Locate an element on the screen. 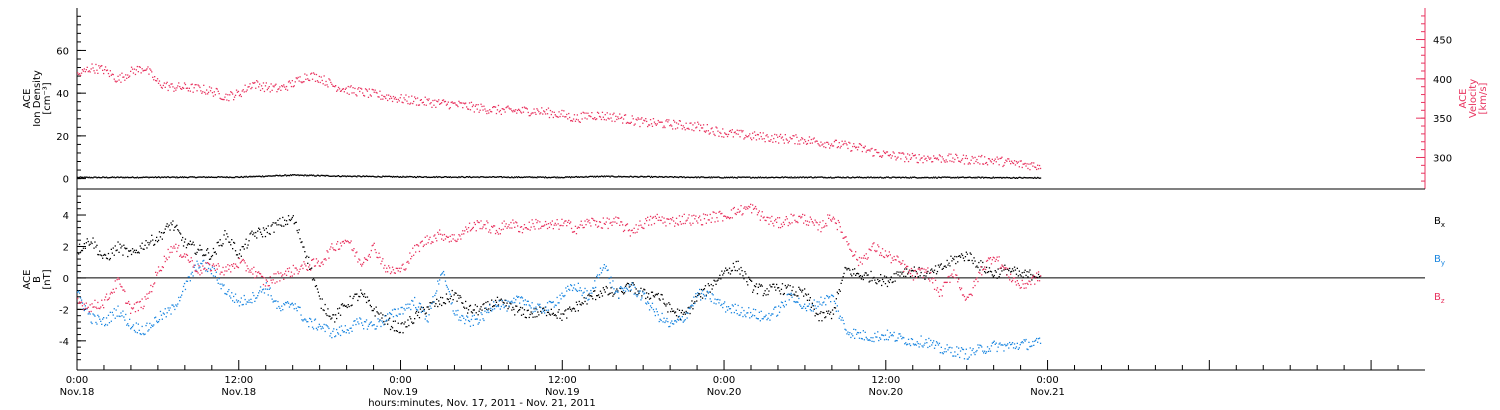  right-axis-label: ACEVelocity[km/s] is located at coordinates (1473, 98).